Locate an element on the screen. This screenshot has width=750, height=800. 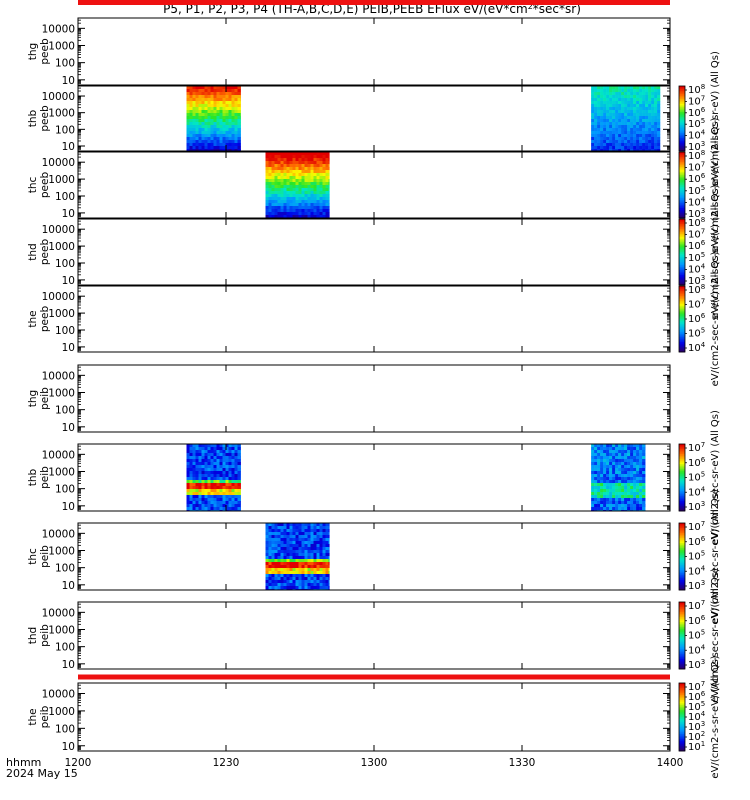
y-tick-label: 10 is located at coordinates (68, 665).